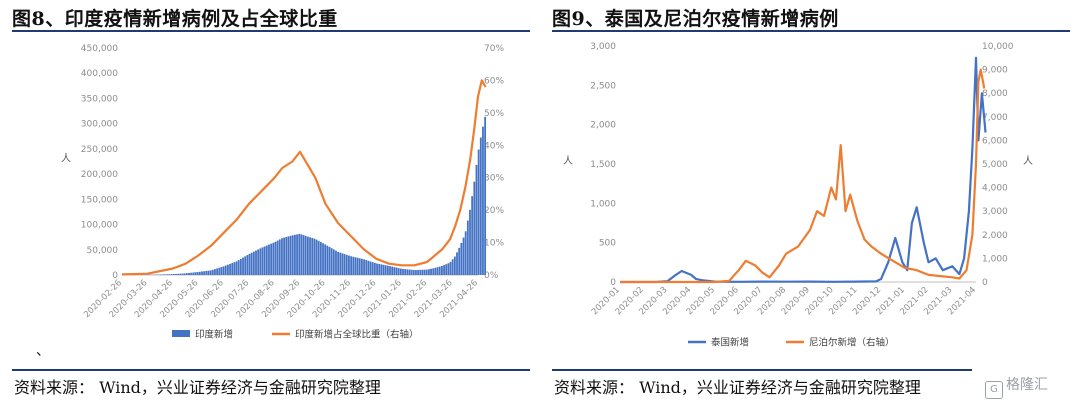 The width and height of the screenshot is (1080, 401). I want to click on left-y2-tick-label: 70%, so click(494, 49).